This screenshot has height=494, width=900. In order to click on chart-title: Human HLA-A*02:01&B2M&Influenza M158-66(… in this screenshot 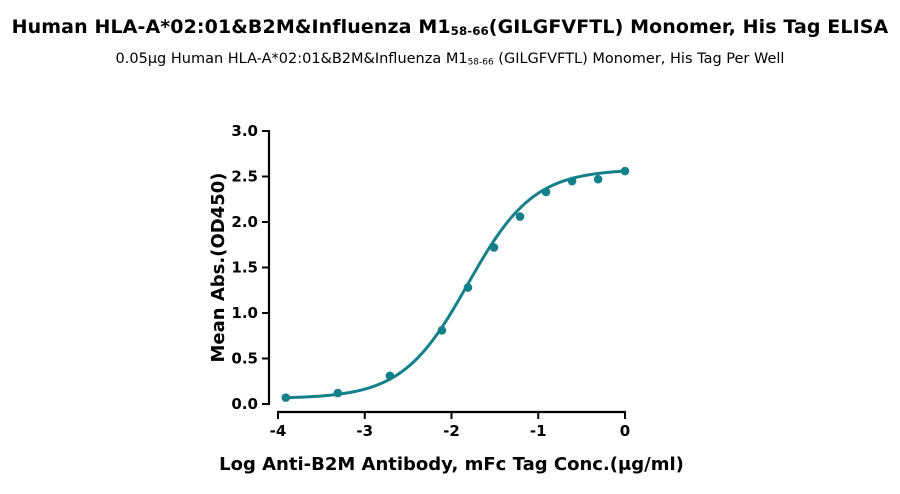, I will do `click(450, 27)`.